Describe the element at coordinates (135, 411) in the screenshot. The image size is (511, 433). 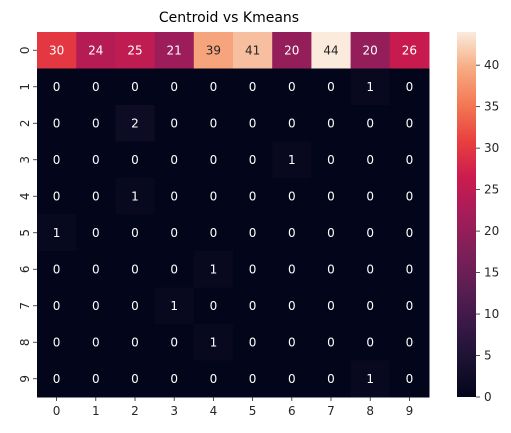
I see `x-tick-label: 2` at that location.